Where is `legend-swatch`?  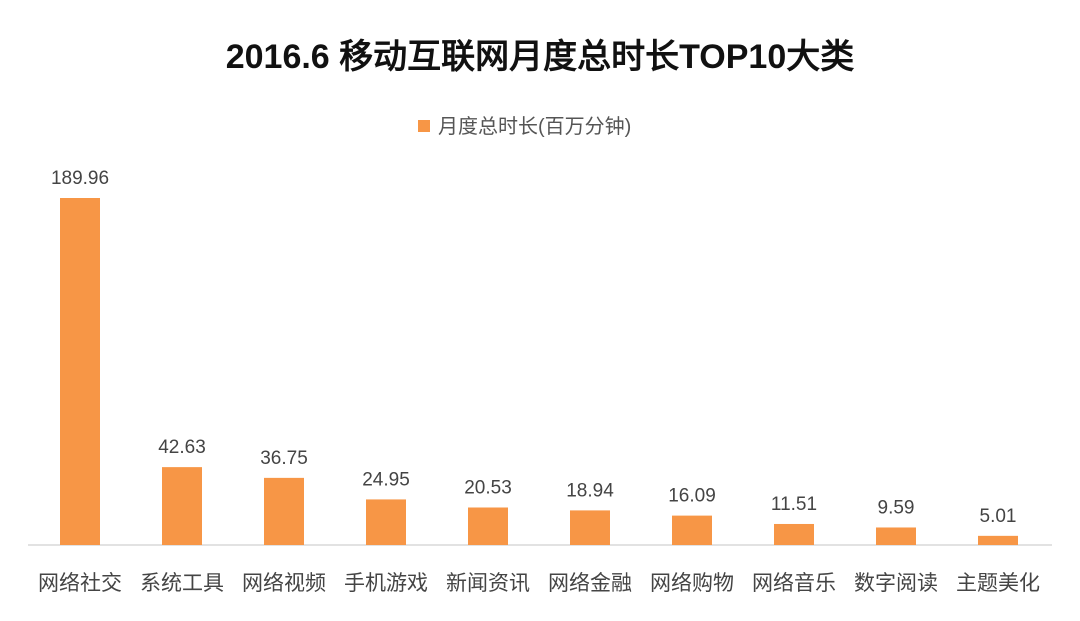 legend-swatch is located at coordinates (424, 126).